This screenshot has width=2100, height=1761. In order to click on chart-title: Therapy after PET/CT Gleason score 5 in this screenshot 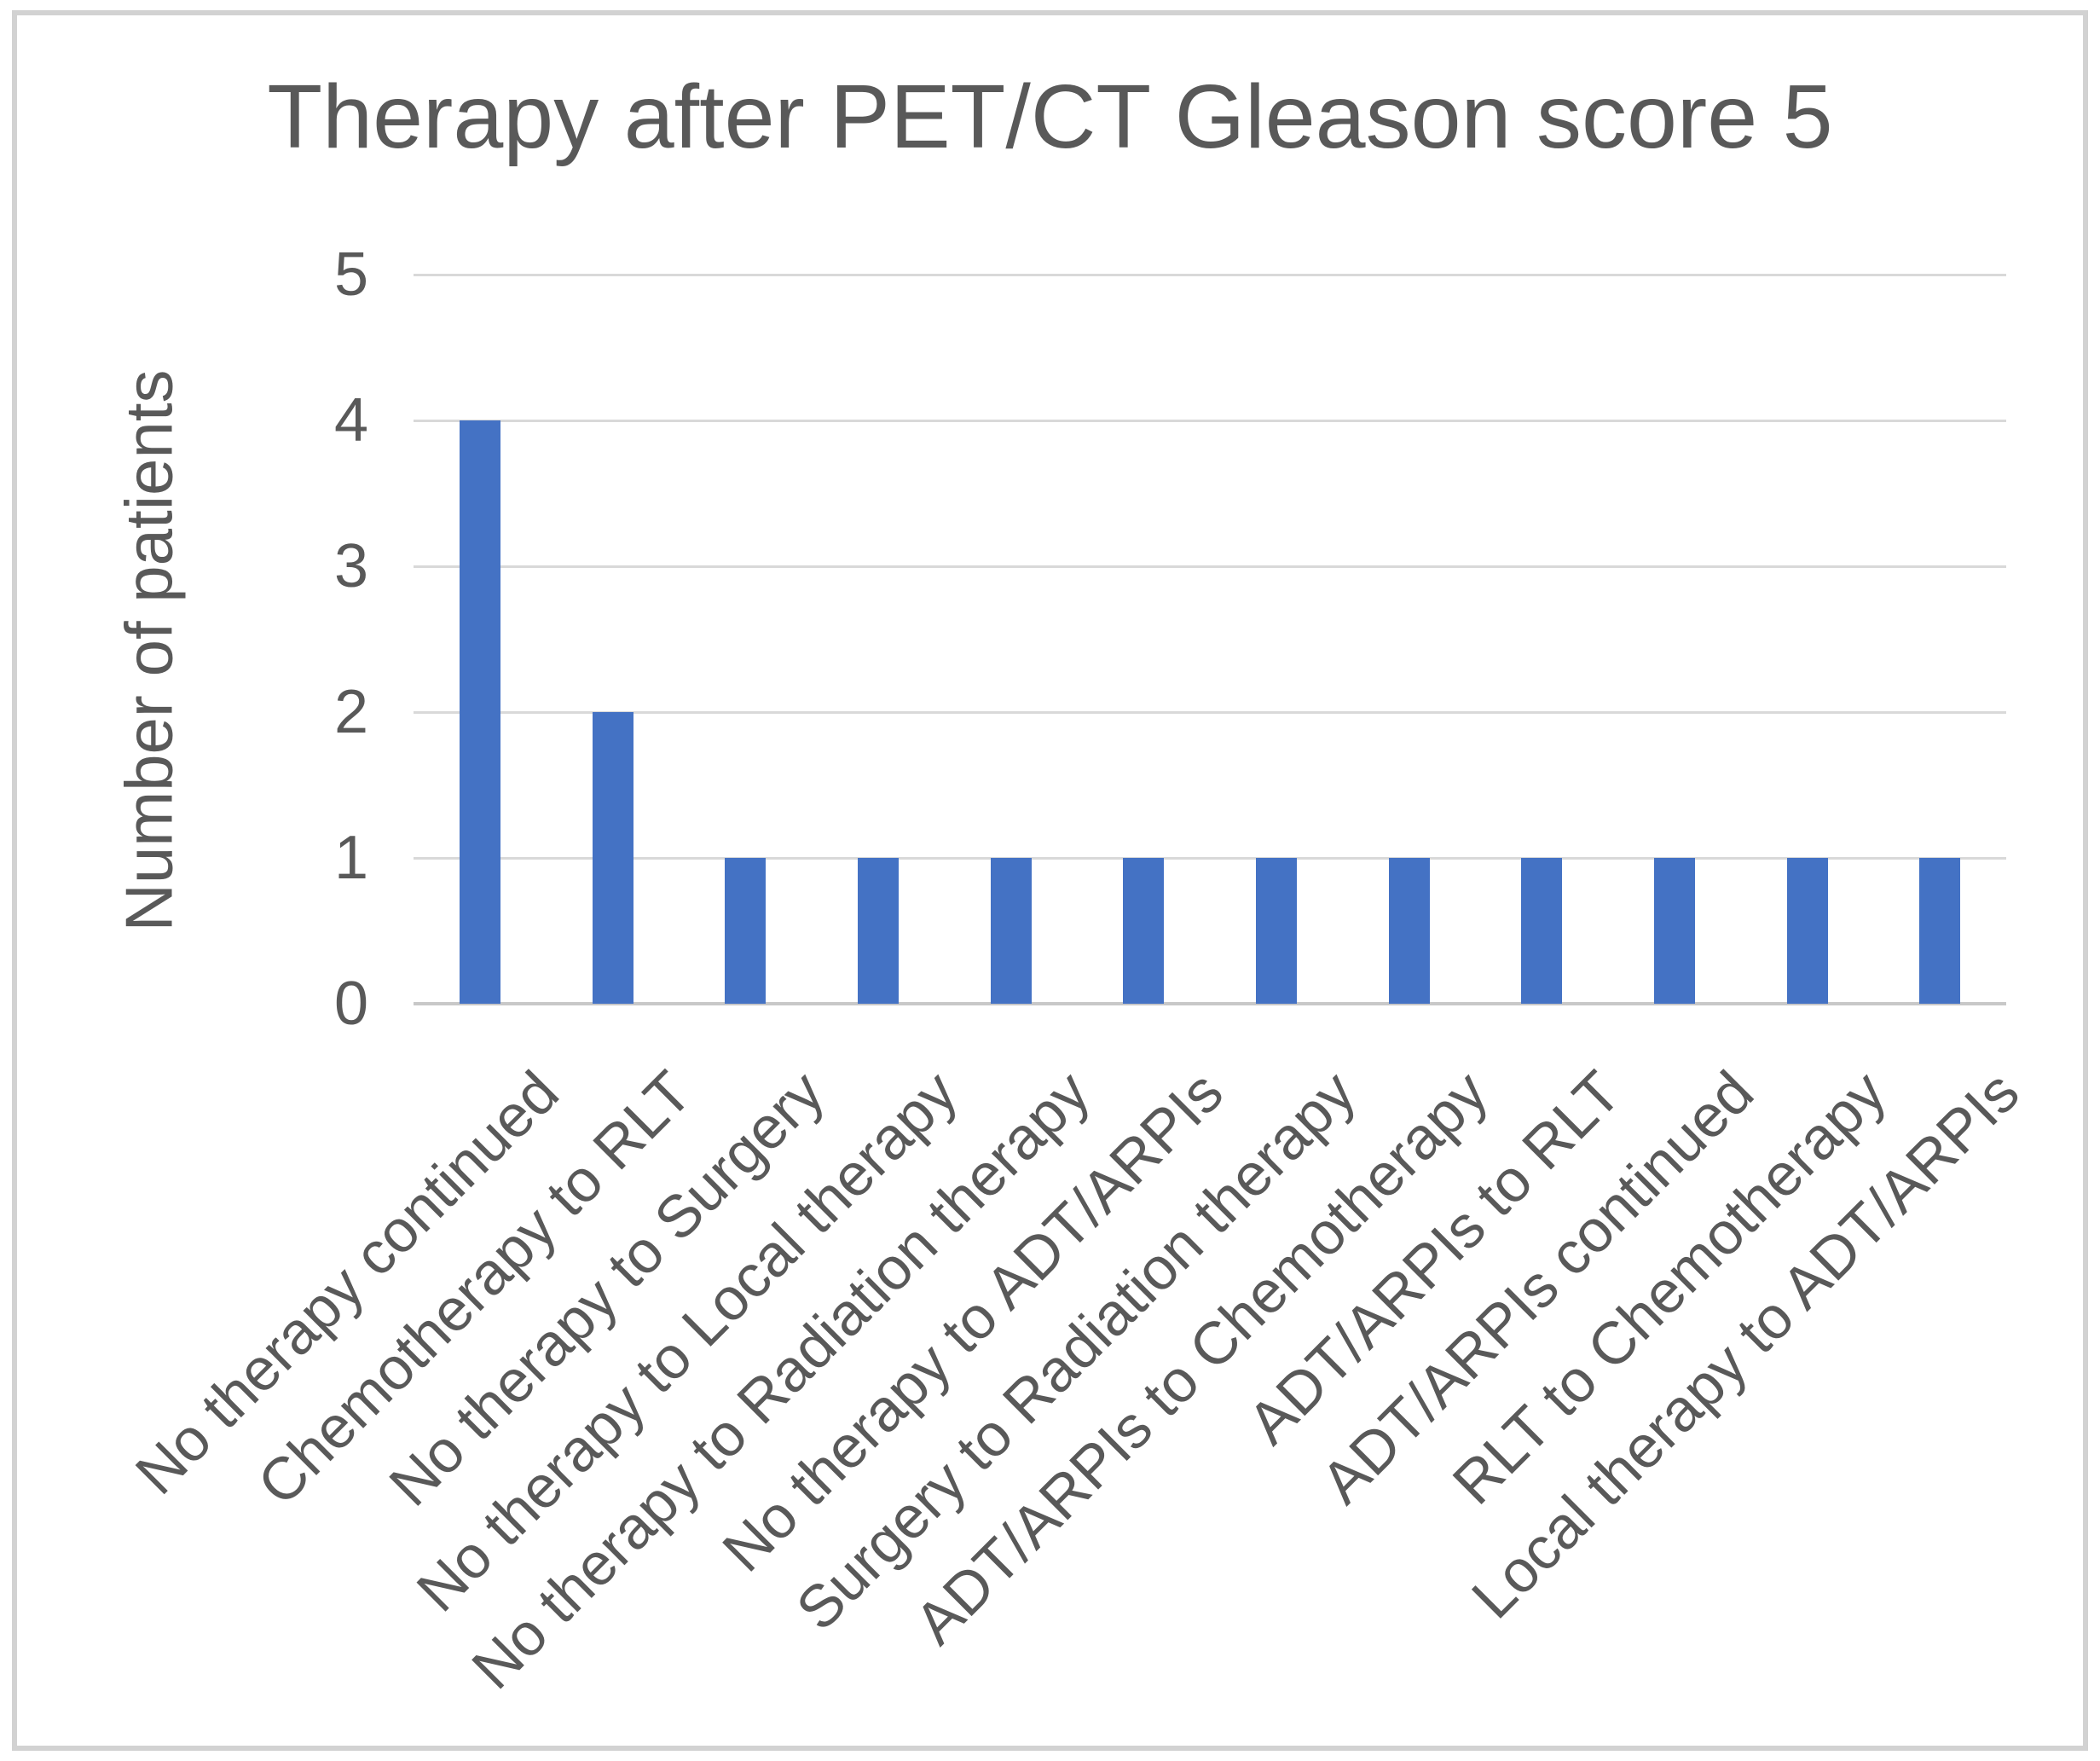, I will do `click(1050, 117)`.